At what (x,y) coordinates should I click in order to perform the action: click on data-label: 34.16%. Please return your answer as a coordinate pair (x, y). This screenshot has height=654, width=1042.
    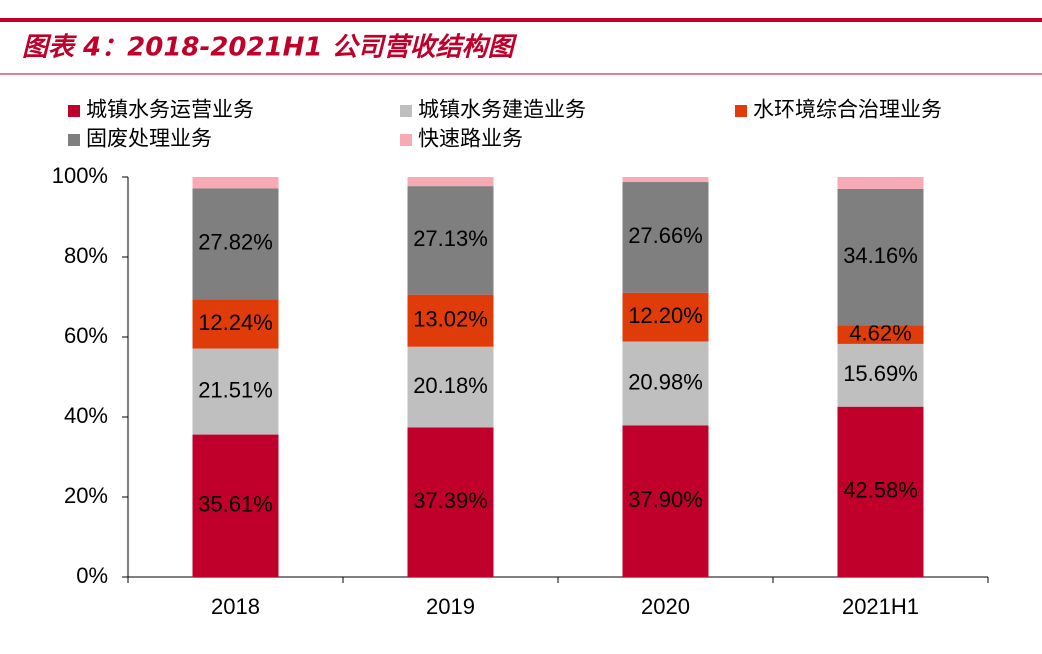
    Looking at the image, I should click on (880, 255).